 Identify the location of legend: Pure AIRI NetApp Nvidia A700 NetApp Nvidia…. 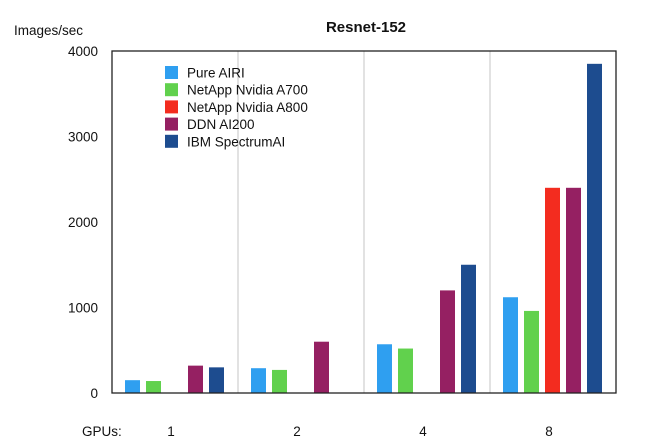
(236, 107).